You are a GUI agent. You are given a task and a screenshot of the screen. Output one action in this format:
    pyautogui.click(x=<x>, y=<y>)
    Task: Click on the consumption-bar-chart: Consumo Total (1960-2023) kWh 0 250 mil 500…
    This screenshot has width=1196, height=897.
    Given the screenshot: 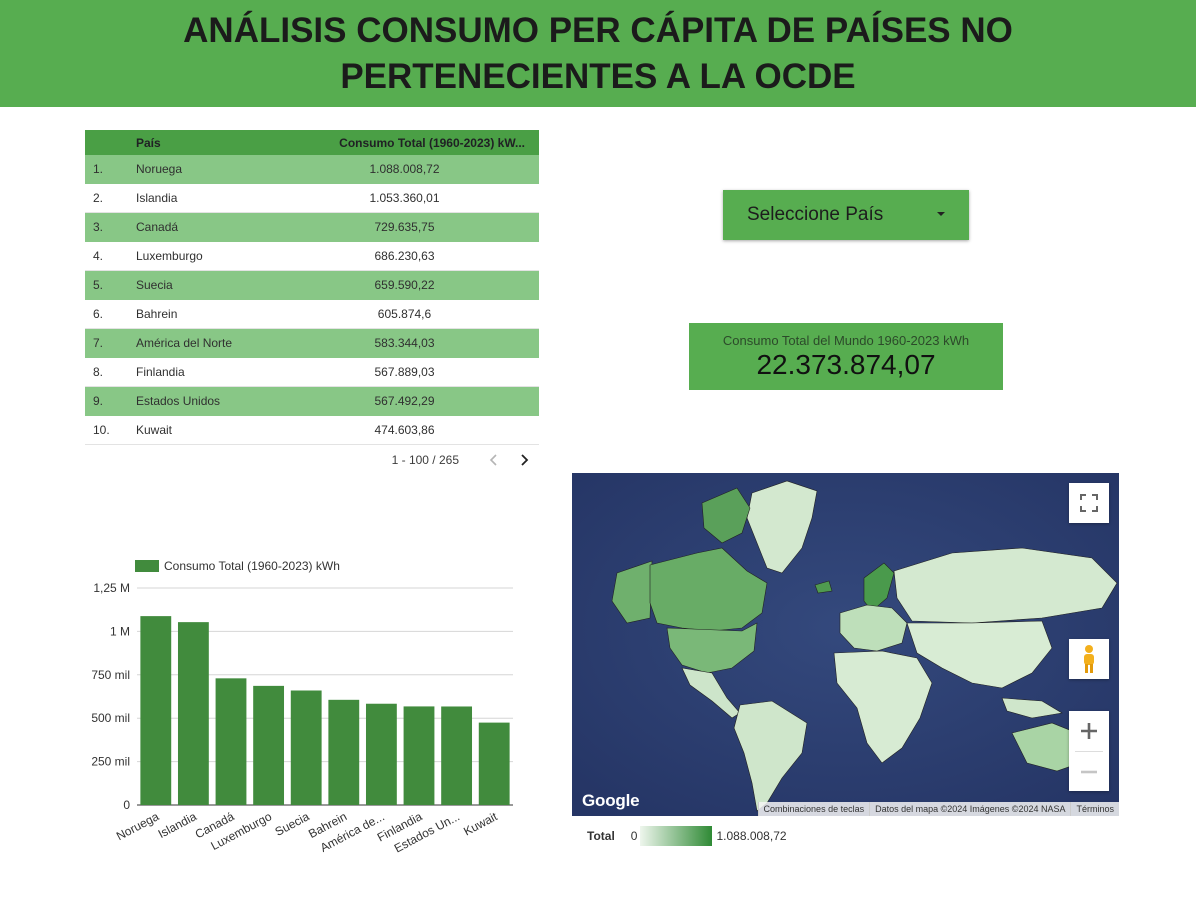 What is the action you would take?
    pyautogui.click(x=305, y=710)
    